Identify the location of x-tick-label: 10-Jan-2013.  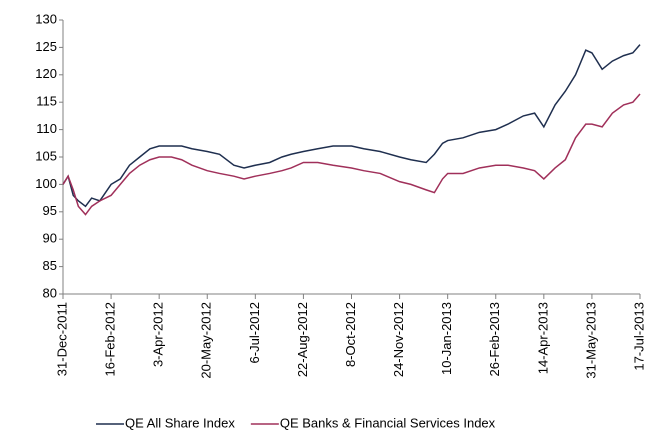
(446, 338).